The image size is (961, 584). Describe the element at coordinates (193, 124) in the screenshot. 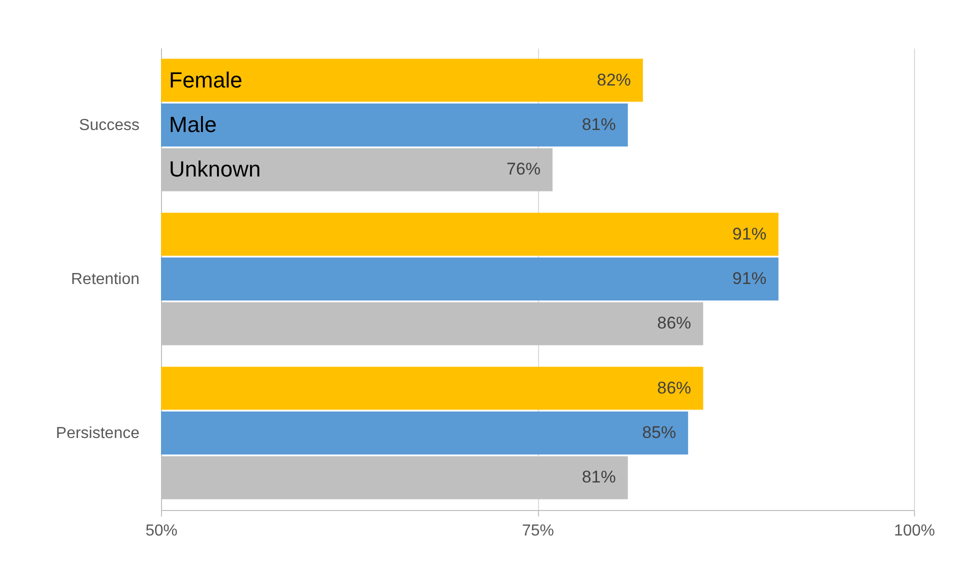

I see `series-label: Male` at that location.